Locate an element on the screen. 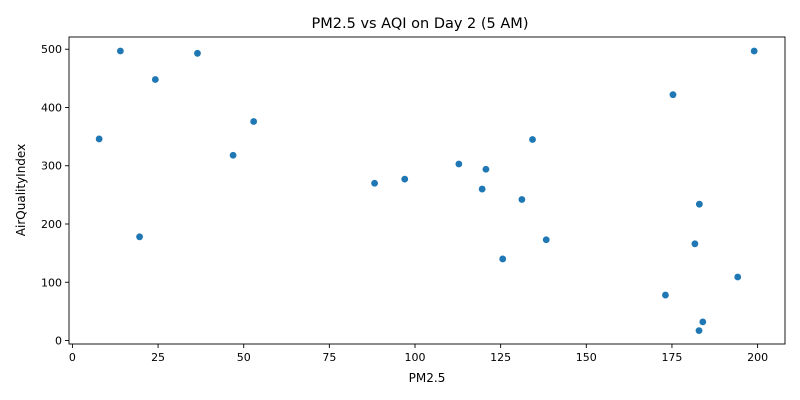 Image resolution: width=800 pixels, height=400 pixels. x-tick-label: 150 is located at coordinates (586, 357).